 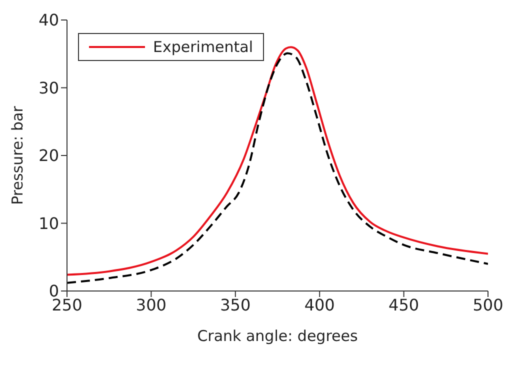 What do you see at coordinates (48, 20) in the screenshot?
I see `y-tick-label: 40` at bounding box center [48, 20].